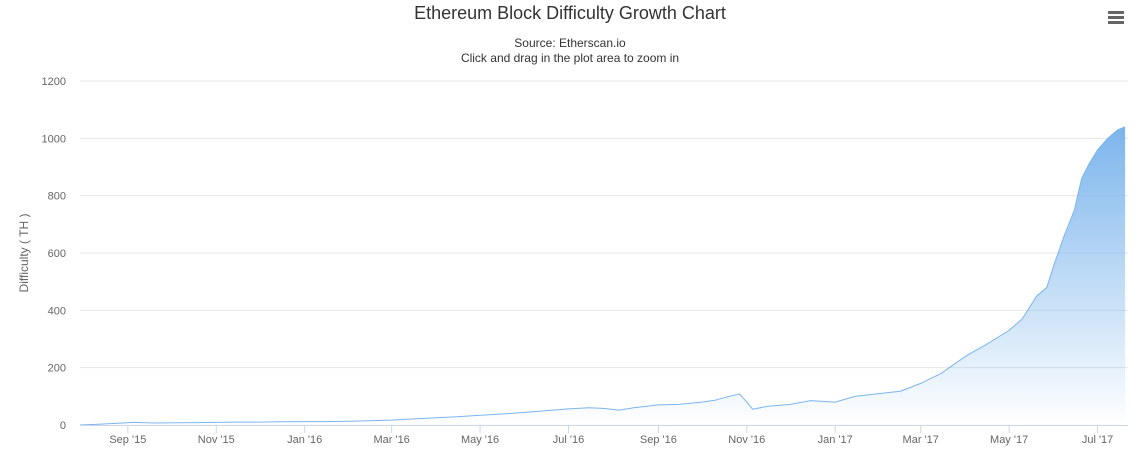 The height and width of the screenshot is (464, 1148). What do you see at coordinates (63, 426) in the screenshot?
I see `y-tick-label: 0` at bounding box center [63, 426].